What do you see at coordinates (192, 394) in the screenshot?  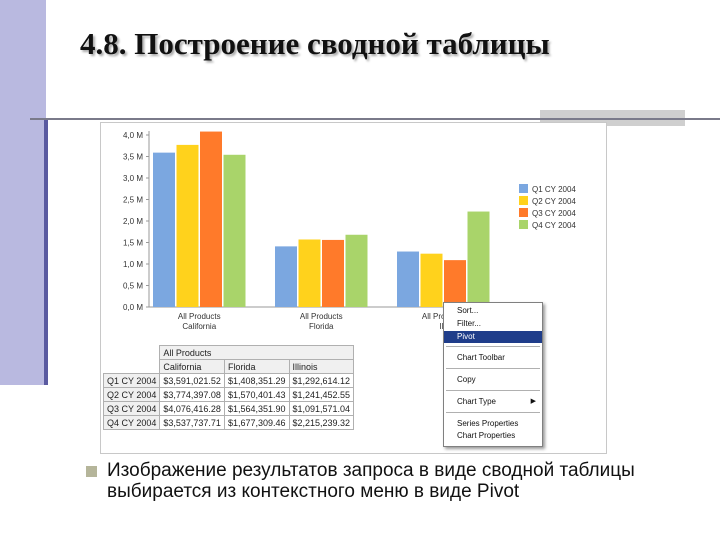 I see `pivot-cell: $3,774,397.08` at bounding box center [192, 394].